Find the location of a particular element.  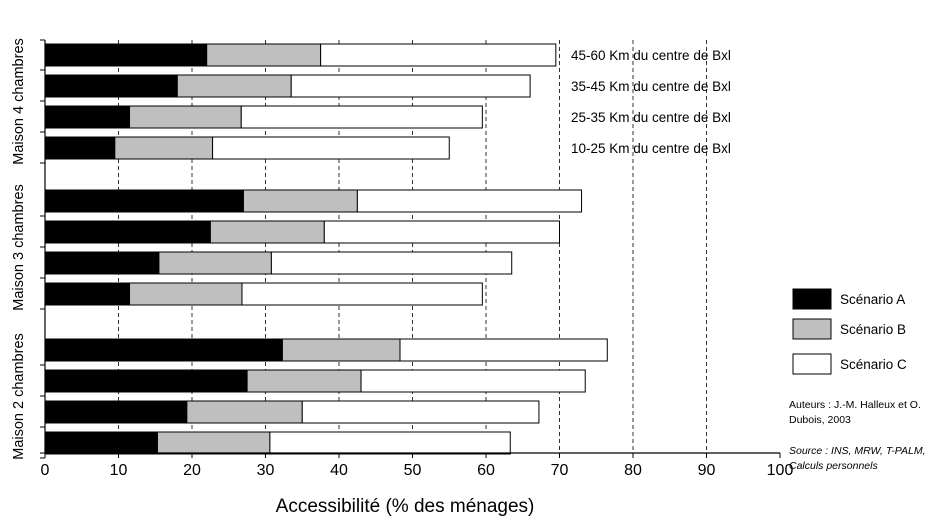

category-label: 45-60 Km du centre de Bxl is located at coordinates (651, 55).